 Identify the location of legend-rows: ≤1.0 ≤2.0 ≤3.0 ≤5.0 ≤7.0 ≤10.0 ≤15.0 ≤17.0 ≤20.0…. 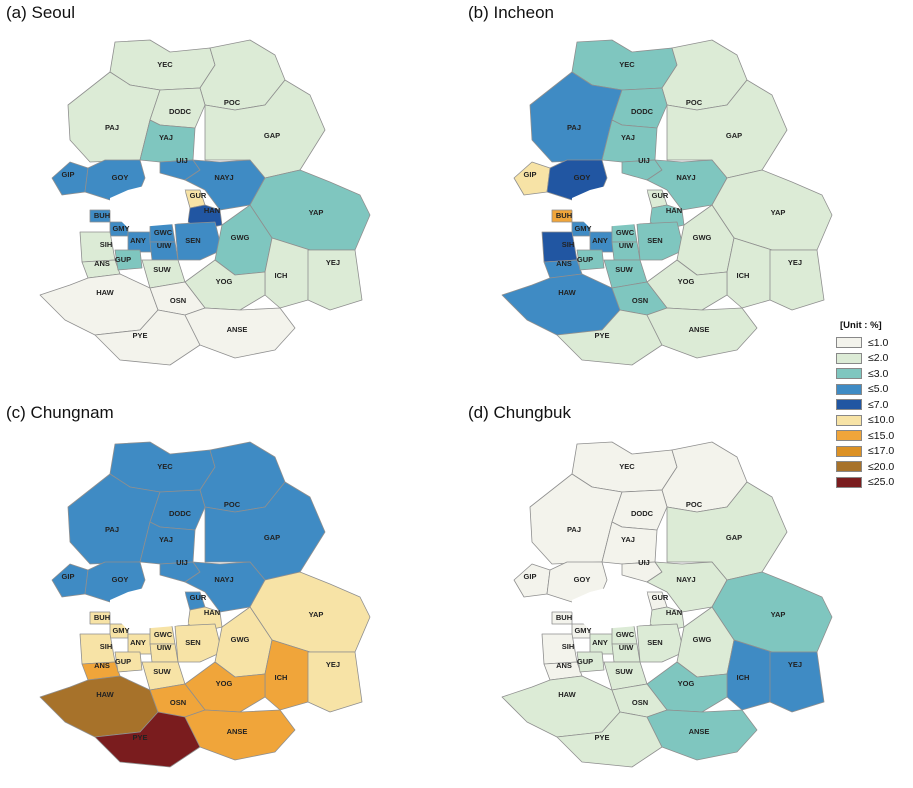
(874, 412).